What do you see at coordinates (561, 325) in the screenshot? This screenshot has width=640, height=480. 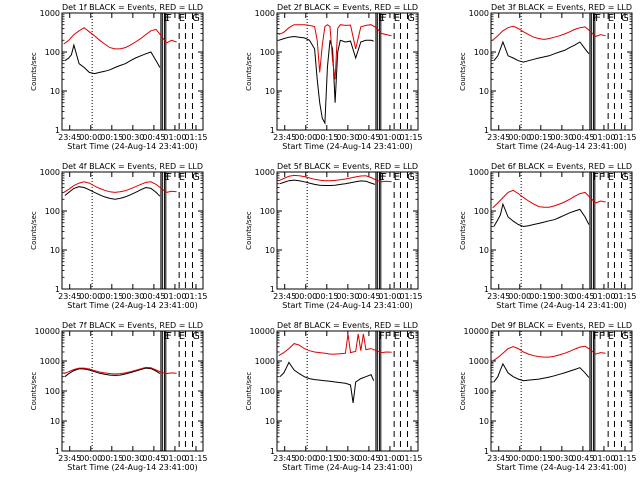 I see `panel-title: Det 9f BLACK = Events, RED = LLD` at bounding box center [561, 325].